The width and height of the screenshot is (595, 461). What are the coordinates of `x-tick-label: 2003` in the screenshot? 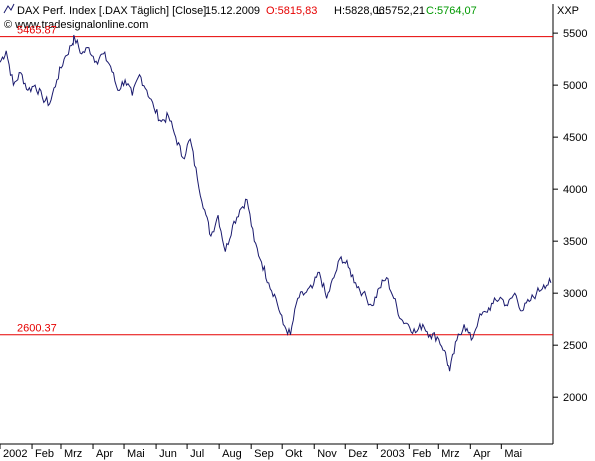 It's located at (392, 454).